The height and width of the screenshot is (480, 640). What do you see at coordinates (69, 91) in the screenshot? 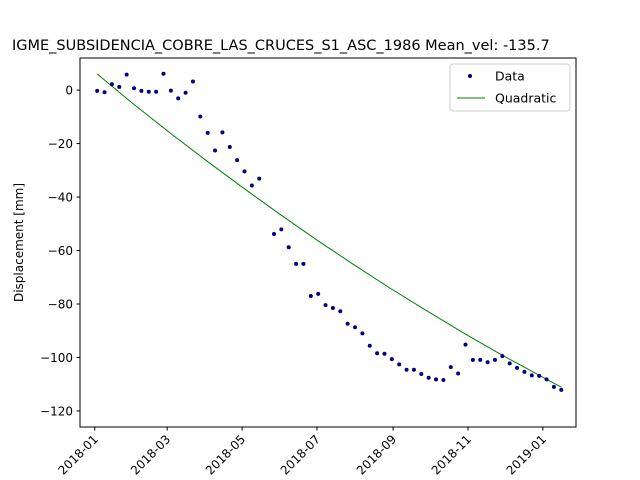
I see `y-tick-label: 0` at bounding box center [69, 91].